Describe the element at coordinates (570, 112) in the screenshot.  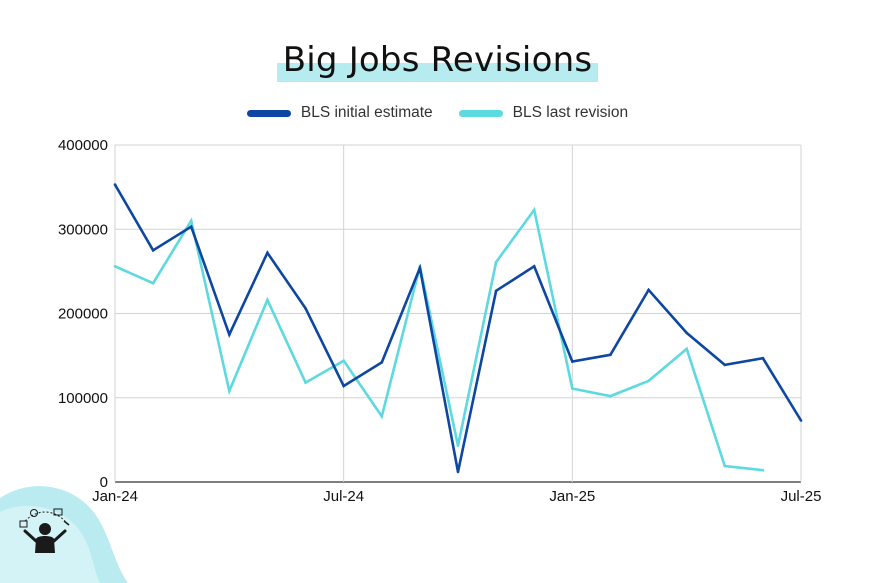
I see `legend-label-revision: BLS last revision` at that location.